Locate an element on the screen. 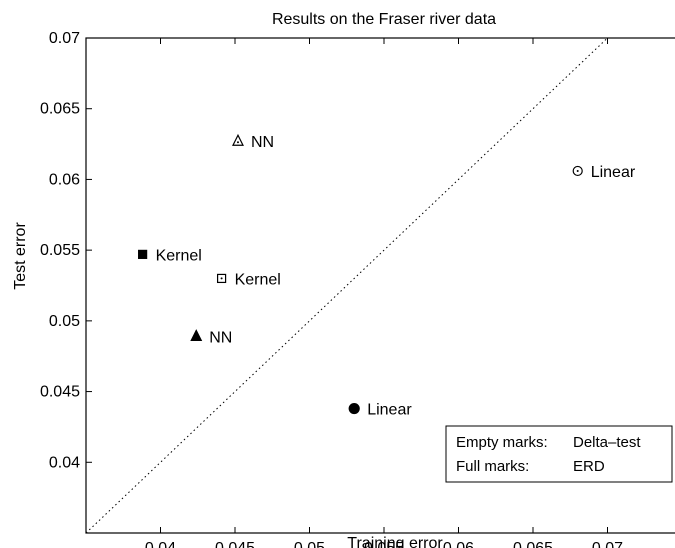 The height and width of the screenshot is (548, 675). y-tick-label: 0.05 is located at coordinates (64, 321).